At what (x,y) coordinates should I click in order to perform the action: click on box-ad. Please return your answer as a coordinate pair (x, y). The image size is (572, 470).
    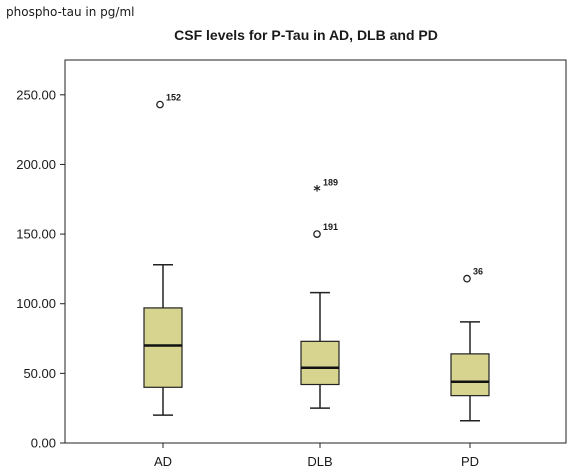
    Looking at the image, I should click on (163, 347).